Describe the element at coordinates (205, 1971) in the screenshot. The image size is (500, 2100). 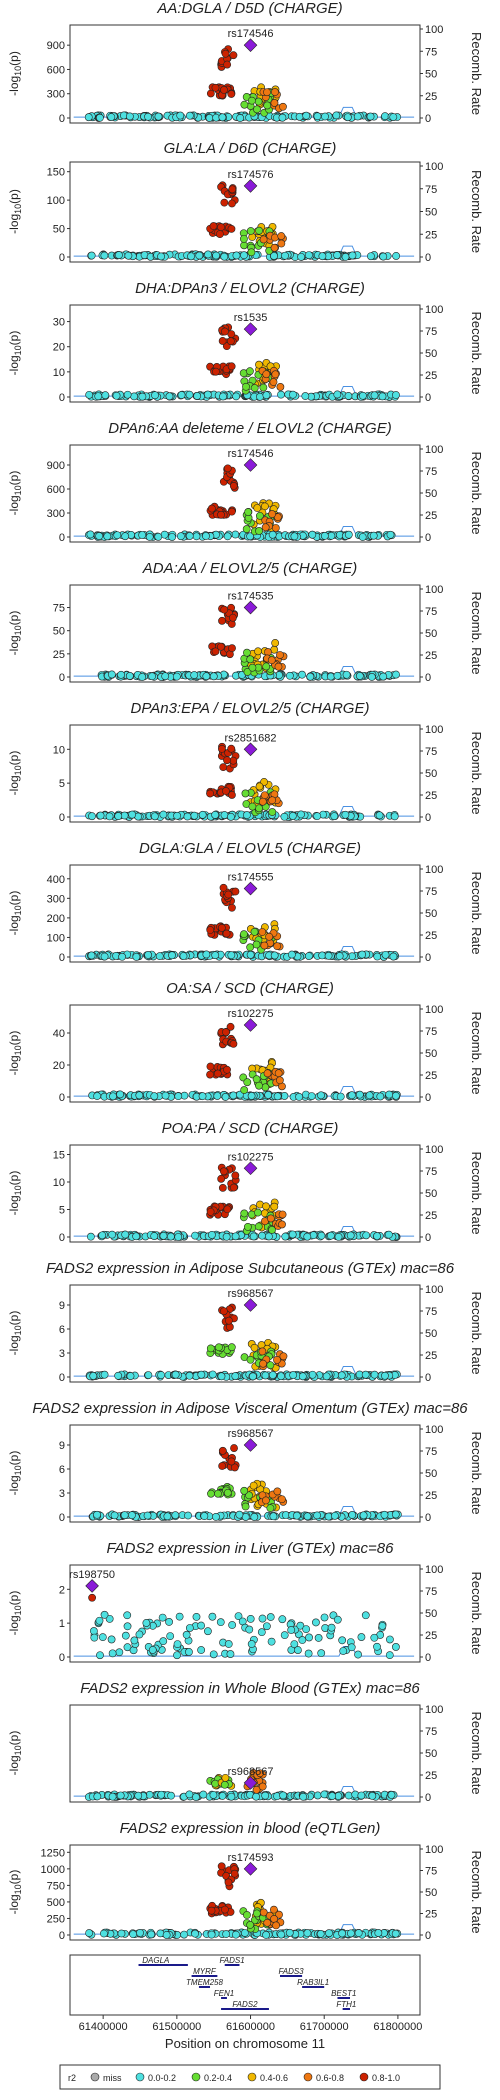
I see `gene-label: MYRF` at that location.